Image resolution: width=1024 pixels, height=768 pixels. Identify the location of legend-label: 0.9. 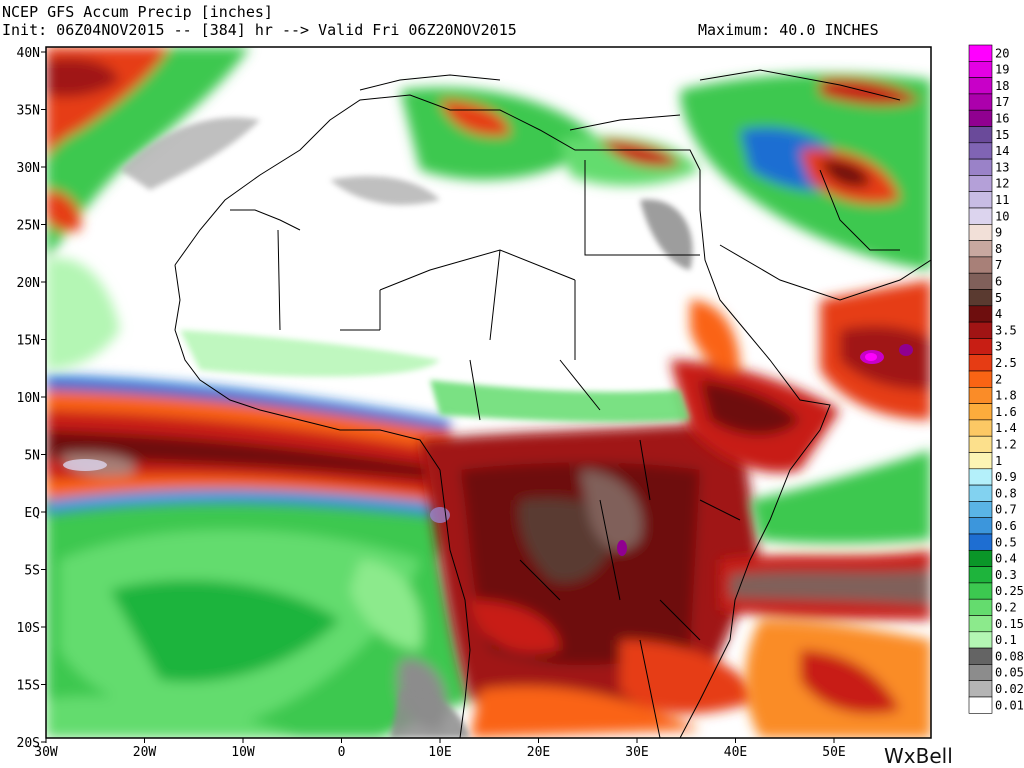
(1006, 477).